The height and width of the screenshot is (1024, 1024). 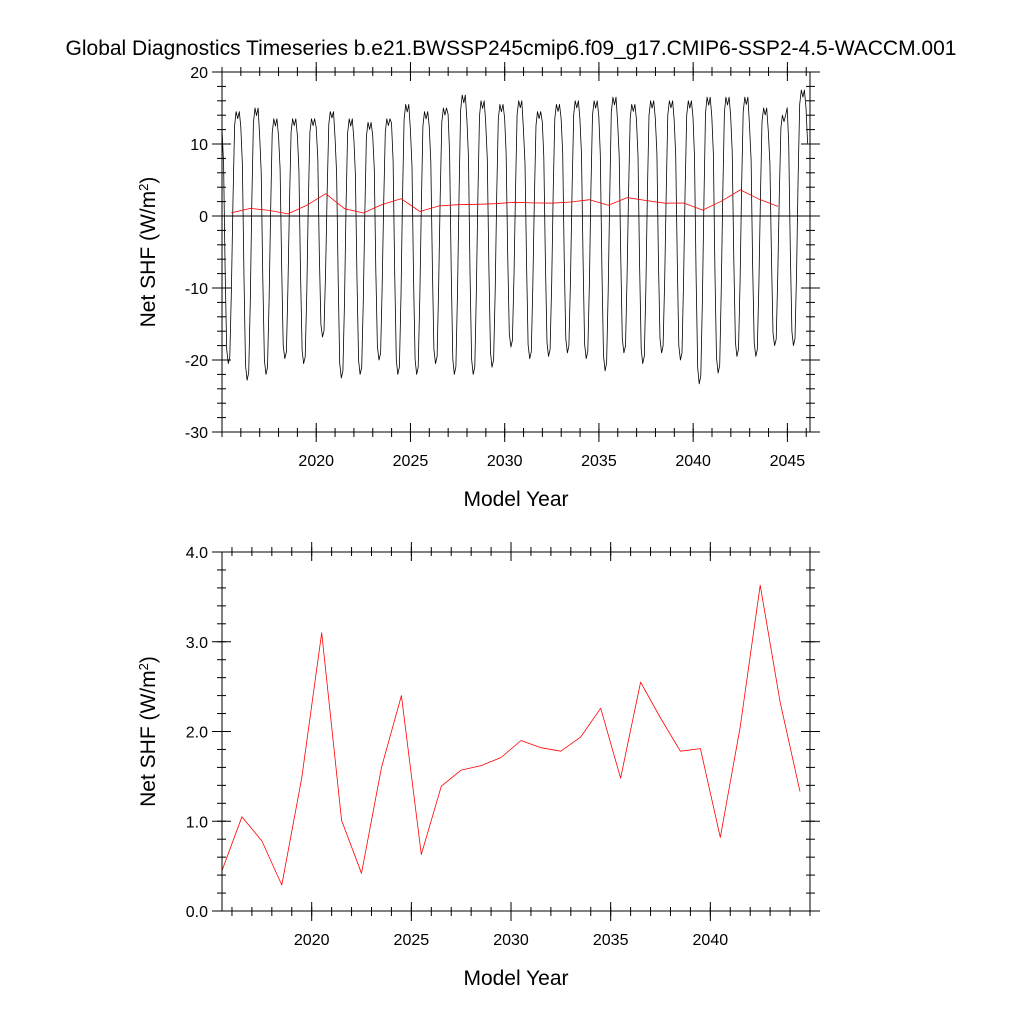 What do you see at coordinates (599, 461) in the screenshot?
I see `top-x-tick-label: 2035` at bounding box center [599, 461].